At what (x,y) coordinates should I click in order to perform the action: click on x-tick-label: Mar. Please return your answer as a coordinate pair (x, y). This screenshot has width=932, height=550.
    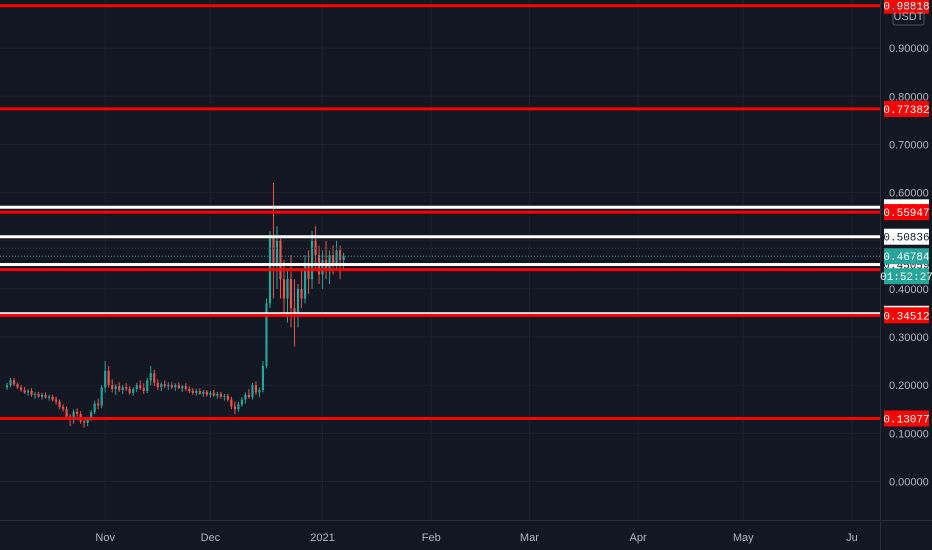
    Looking at the image, I should click on (529, 538).